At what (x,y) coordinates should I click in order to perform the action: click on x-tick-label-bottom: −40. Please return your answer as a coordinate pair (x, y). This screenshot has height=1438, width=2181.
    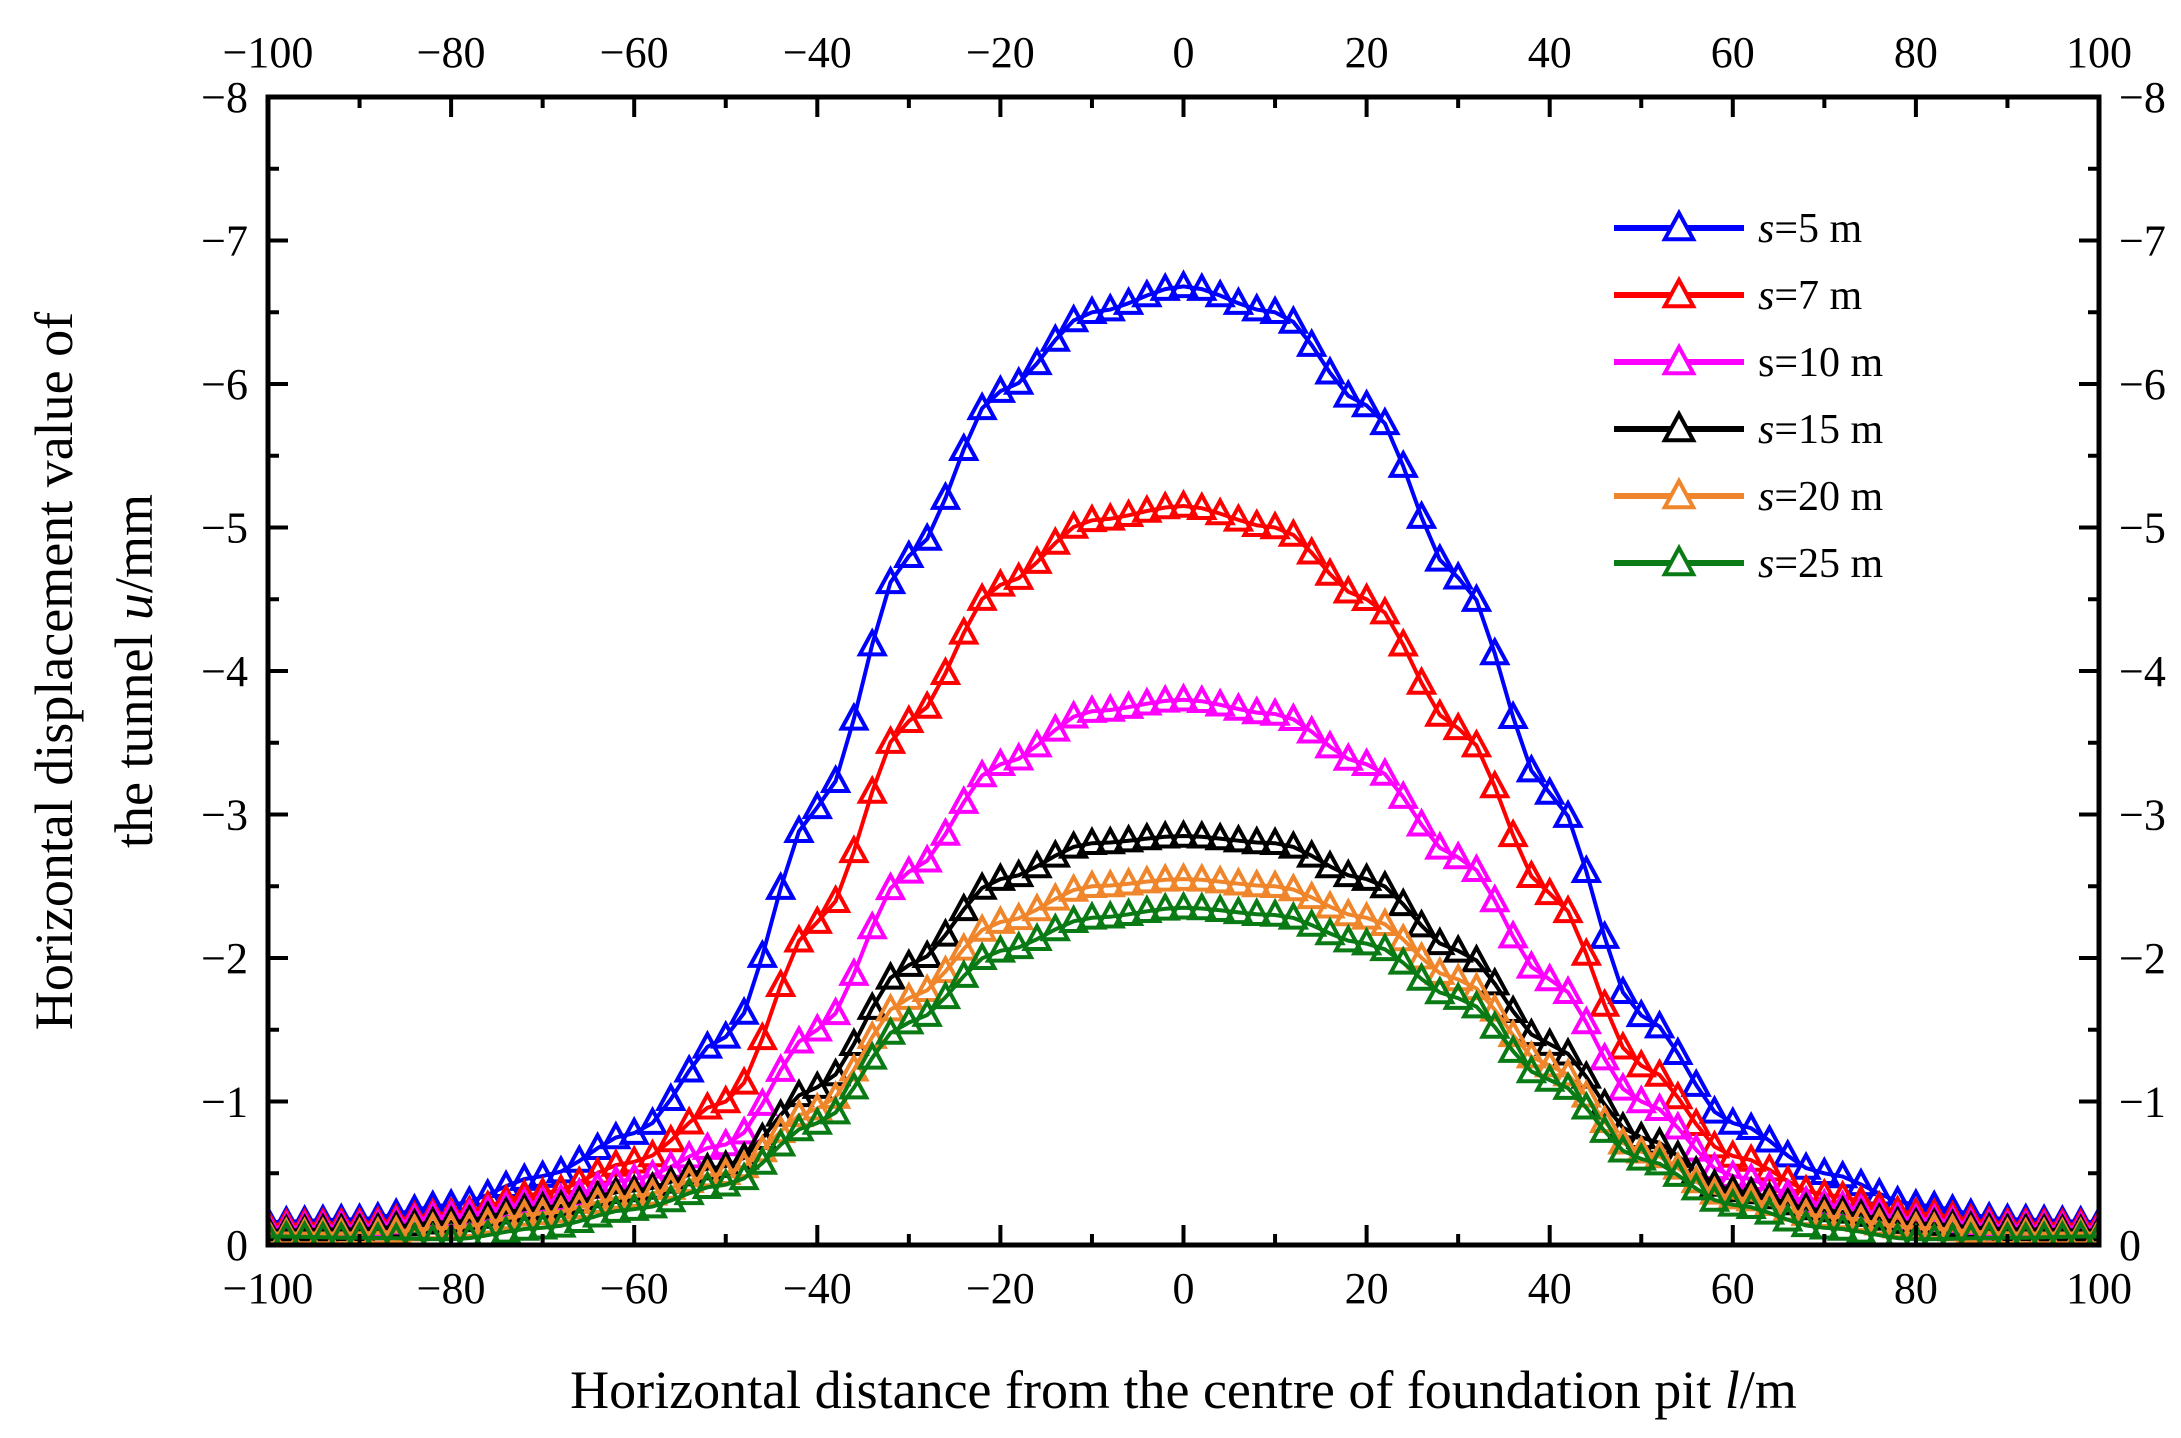
    Looking at the image, I should click on (817, 1288).